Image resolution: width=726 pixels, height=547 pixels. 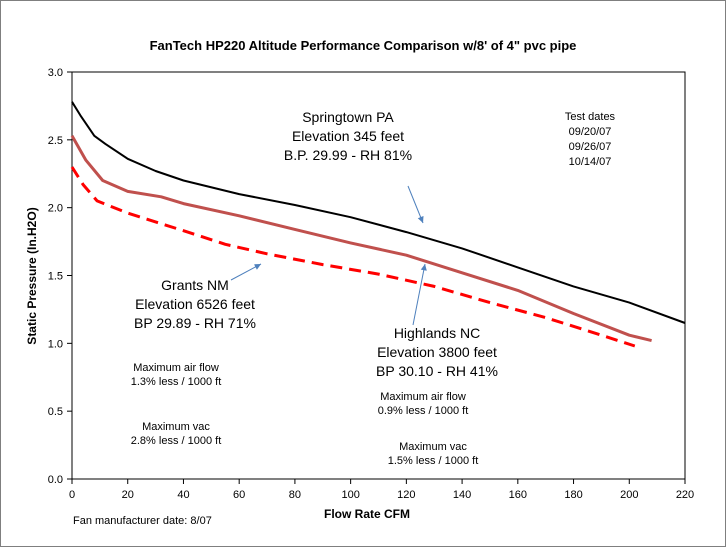 What do you see at coordinates (142, 521) in the screenshot?
I see `footnote: Fan manufacturer date: 8/07` at bounding box center [142, 521].